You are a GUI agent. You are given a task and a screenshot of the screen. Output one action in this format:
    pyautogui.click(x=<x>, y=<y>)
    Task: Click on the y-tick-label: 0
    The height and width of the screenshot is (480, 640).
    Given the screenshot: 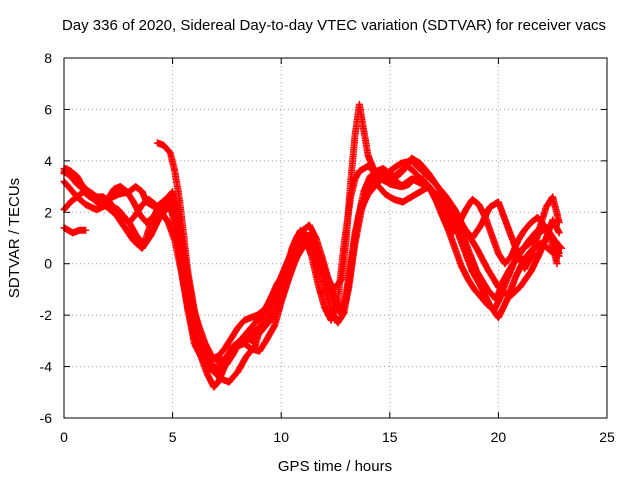 What is the action you would take?
    pyautogui.click(x=48, y=264)
    